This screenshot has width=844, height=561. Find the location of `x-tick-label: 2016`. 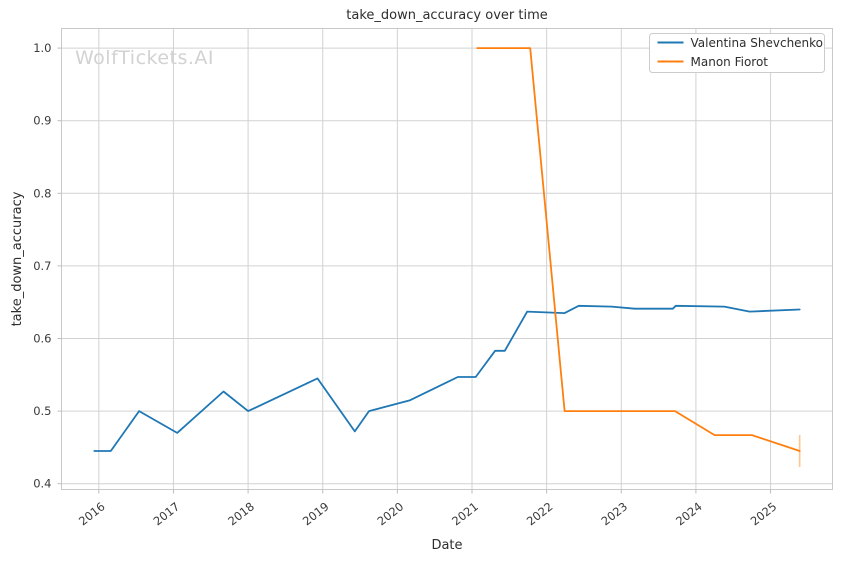

x-tick-label: 2016 is located at coordinates (92, 513).